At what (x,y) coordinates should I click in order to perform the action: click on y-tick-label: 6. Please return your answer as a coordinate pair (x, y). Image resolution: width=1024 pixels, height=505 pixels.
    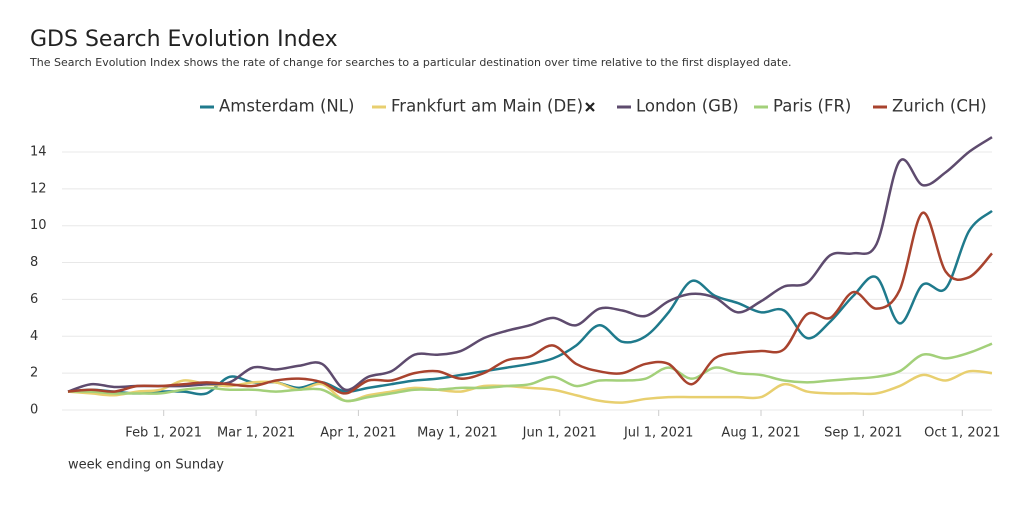
    Looking at the image, I should click on (34, 299).